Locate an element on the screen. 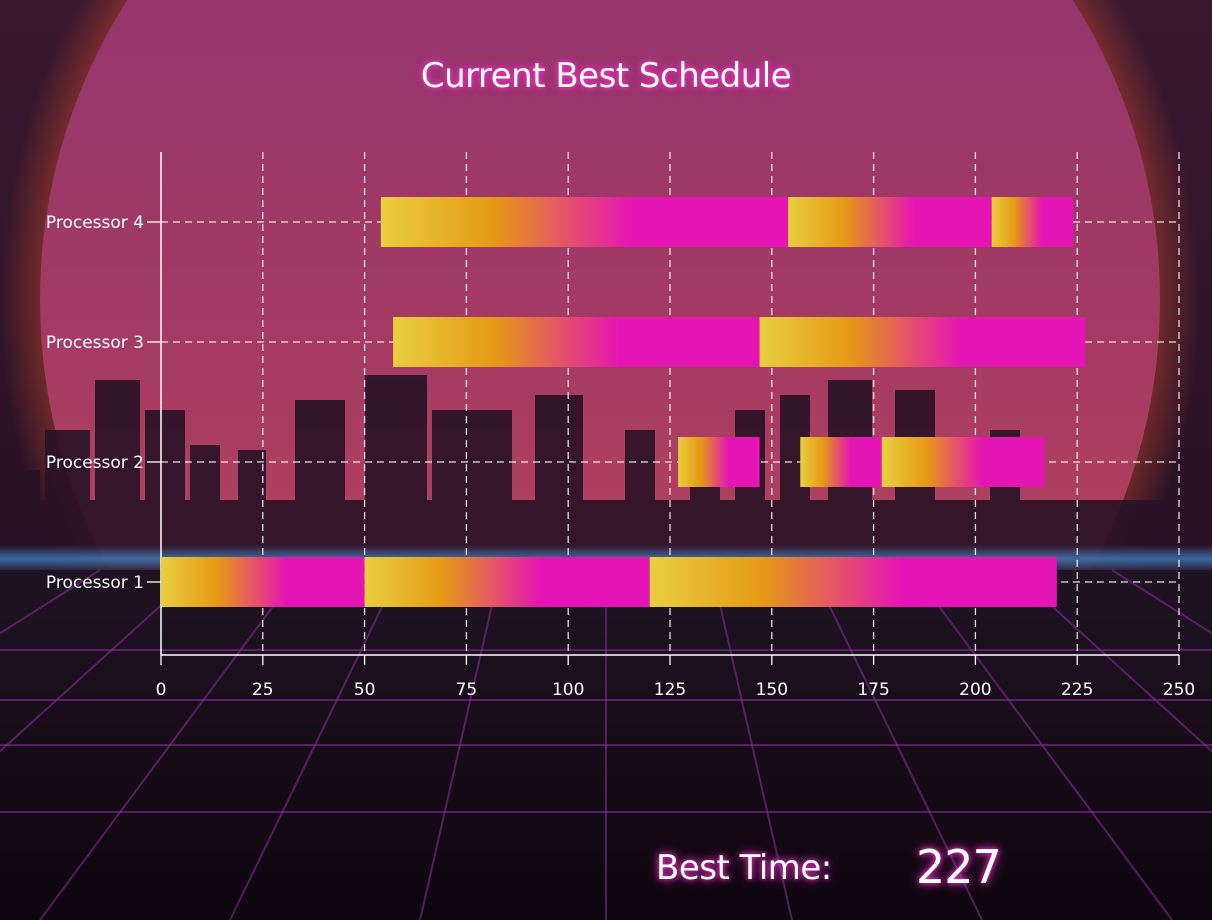 This screenshot has height=920, width=1212. x-tick-label: 100 is located at coordinates (568, 690).